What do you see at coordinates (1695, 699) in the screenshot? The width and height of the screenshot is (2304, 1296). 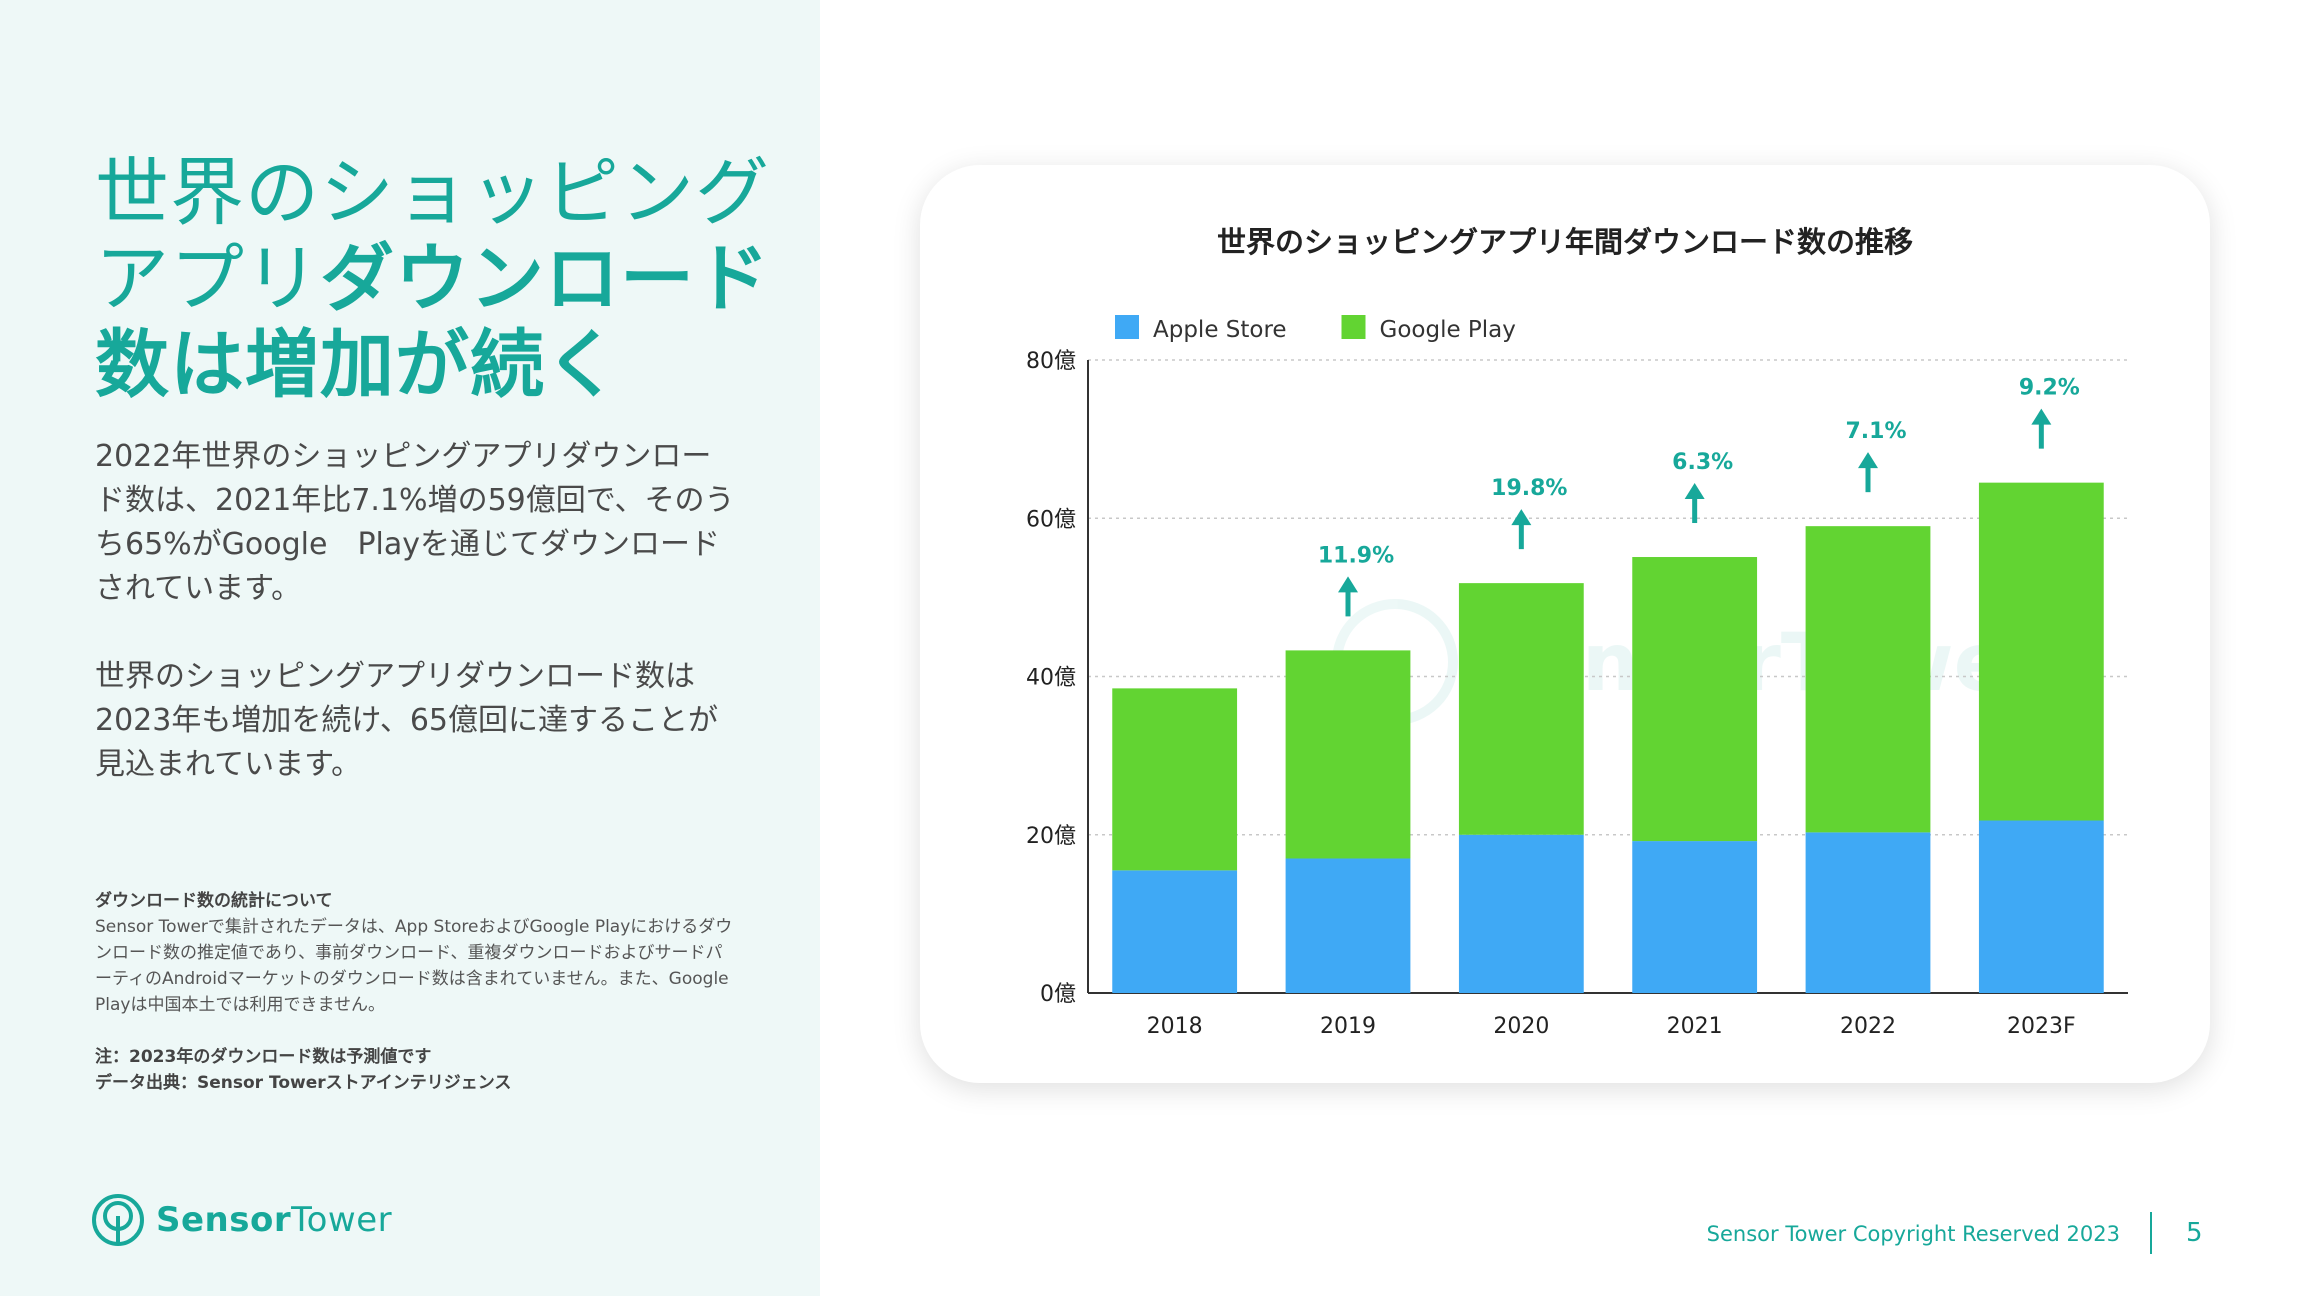 I see `bar-google-2021` at bounding box center [1695, 699].